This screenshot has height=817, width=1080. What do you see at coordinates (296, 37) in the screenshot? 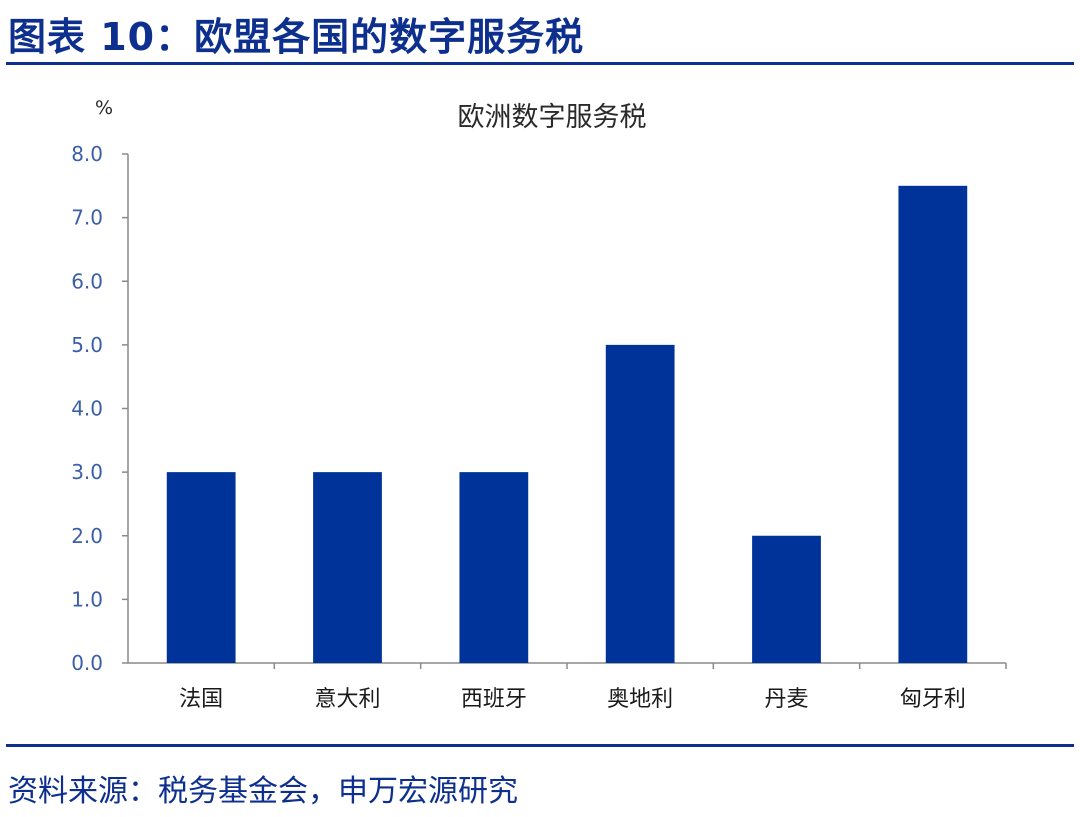
I see `figure-title: 图表 10：欧盟各国的数字服务税` at bounding box center [296, 37].